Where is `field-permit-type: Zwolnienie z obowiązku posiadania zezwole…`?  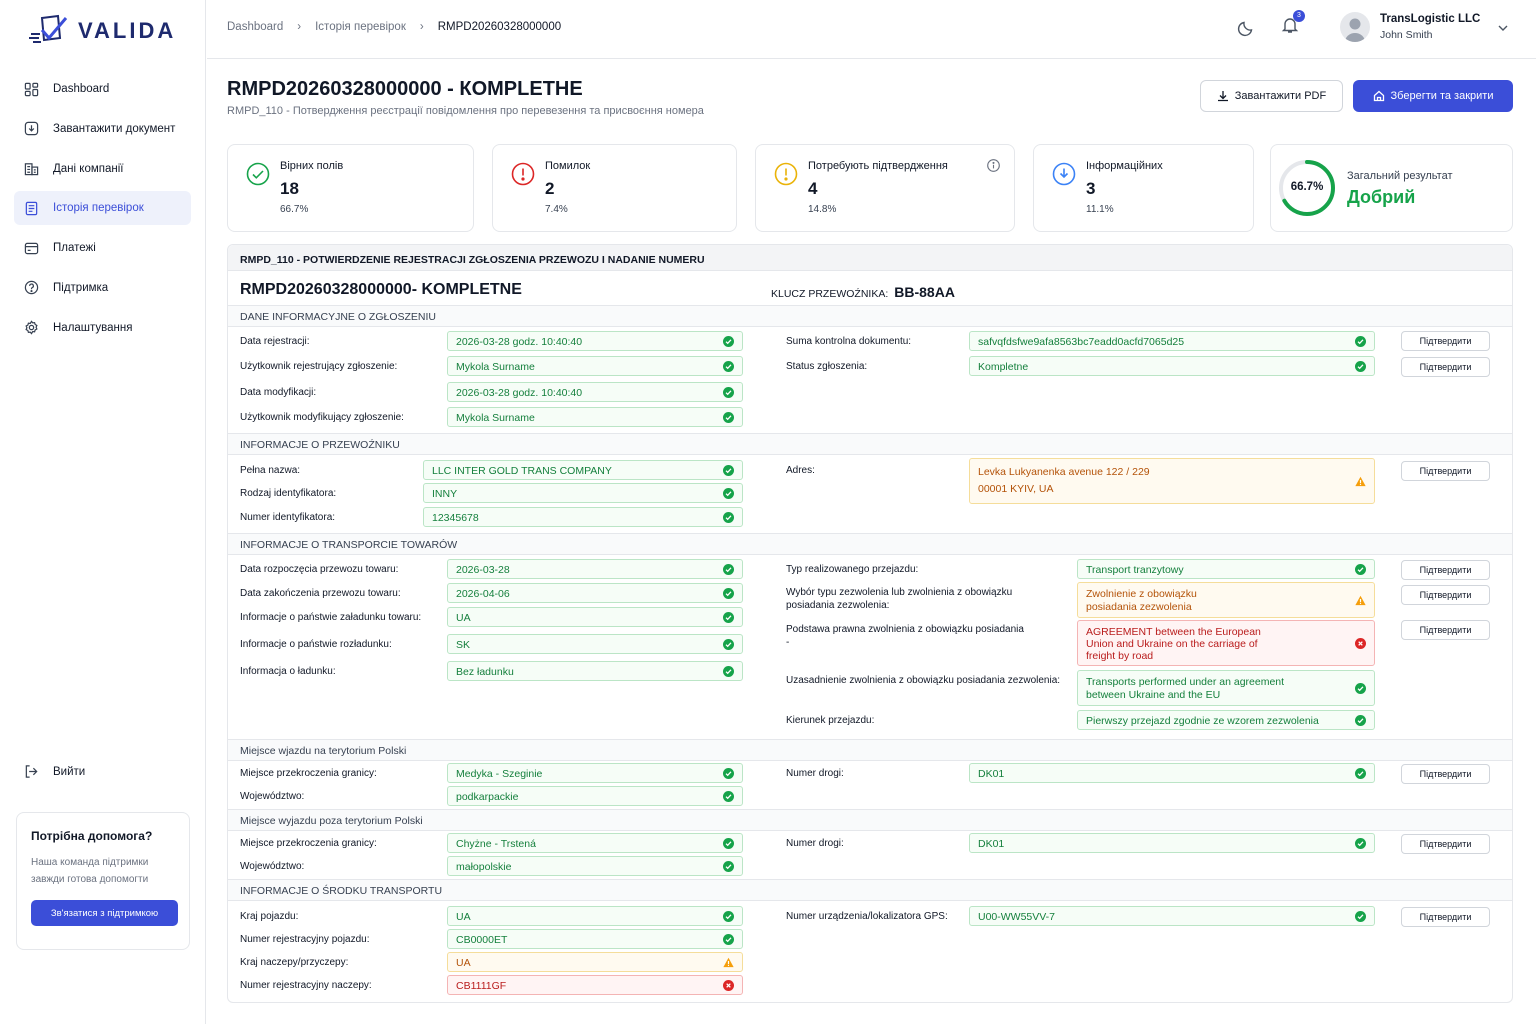
field-permit-type: Zwolnienie z obowiązku posiadania zezwole… is located at coordinates (1226, 600).